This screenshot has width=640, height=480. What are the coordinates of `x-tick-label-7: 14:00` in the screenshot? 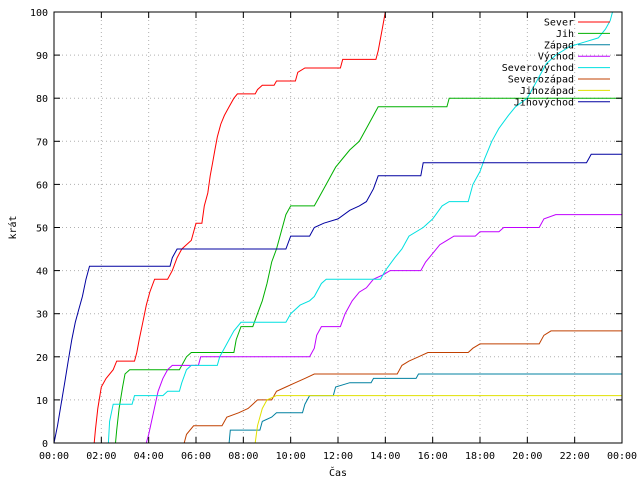 It's located at (385, 456).